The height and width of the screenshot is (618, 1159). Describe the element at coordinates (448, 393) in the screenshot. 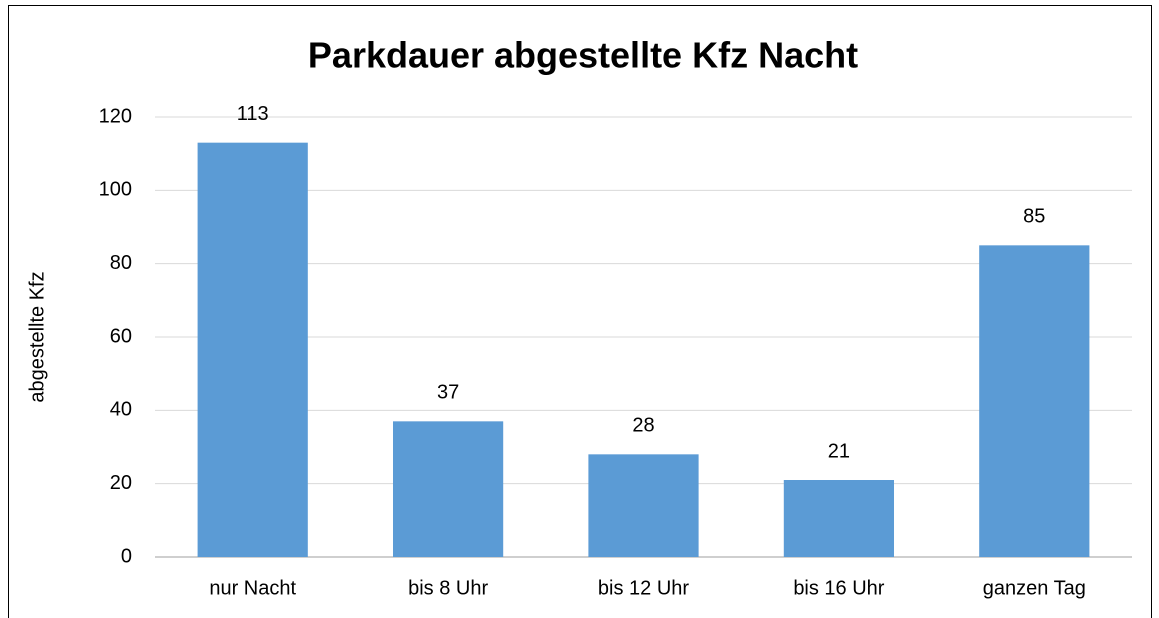

I see `data-label: 37` at that location.